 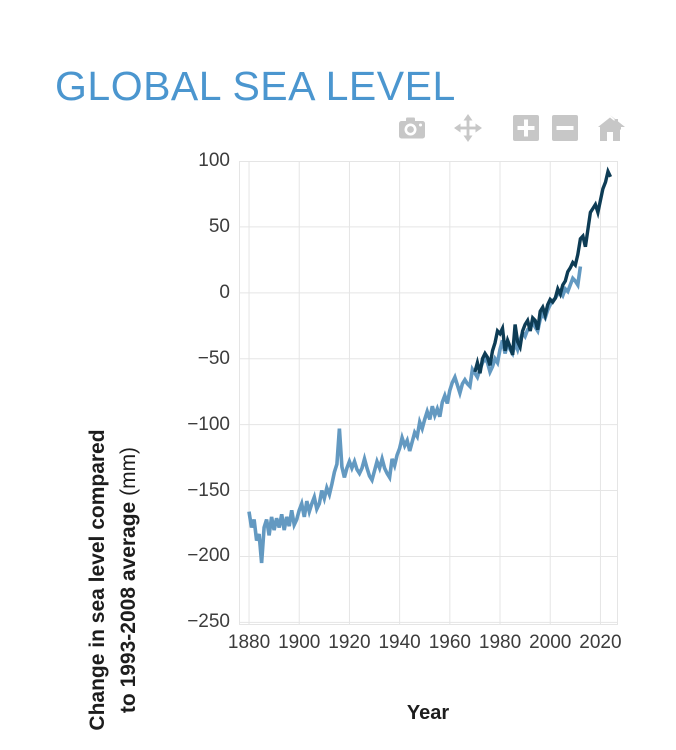 What do you see at coordinates (399, 642) in the screenshot?
I see `x-tick-label: 1940` at bounding box center [399, 642].